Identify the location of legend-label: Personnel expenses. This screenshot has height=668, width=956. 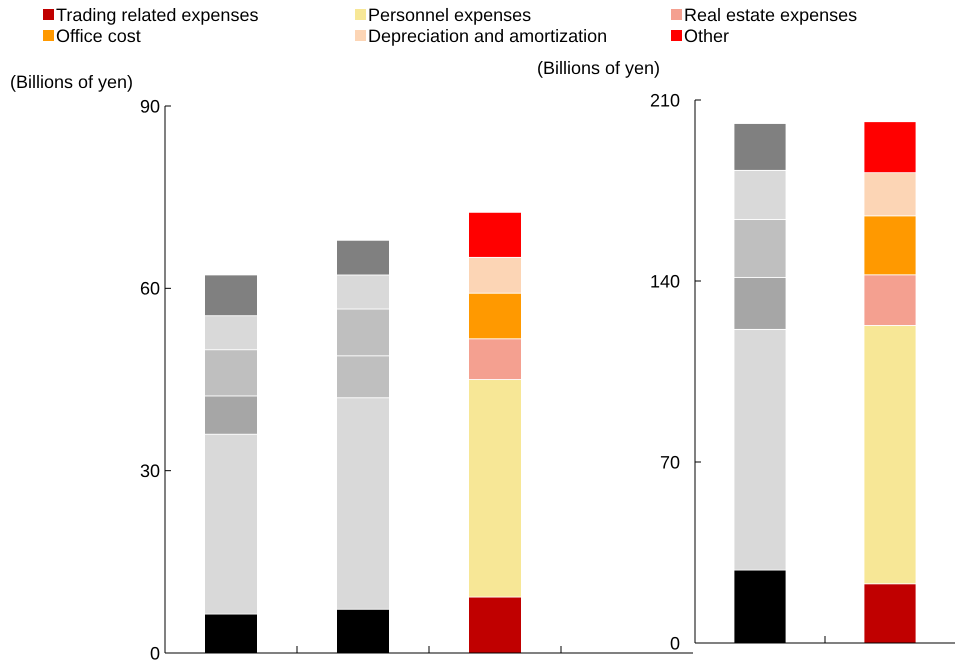
(450, 15).